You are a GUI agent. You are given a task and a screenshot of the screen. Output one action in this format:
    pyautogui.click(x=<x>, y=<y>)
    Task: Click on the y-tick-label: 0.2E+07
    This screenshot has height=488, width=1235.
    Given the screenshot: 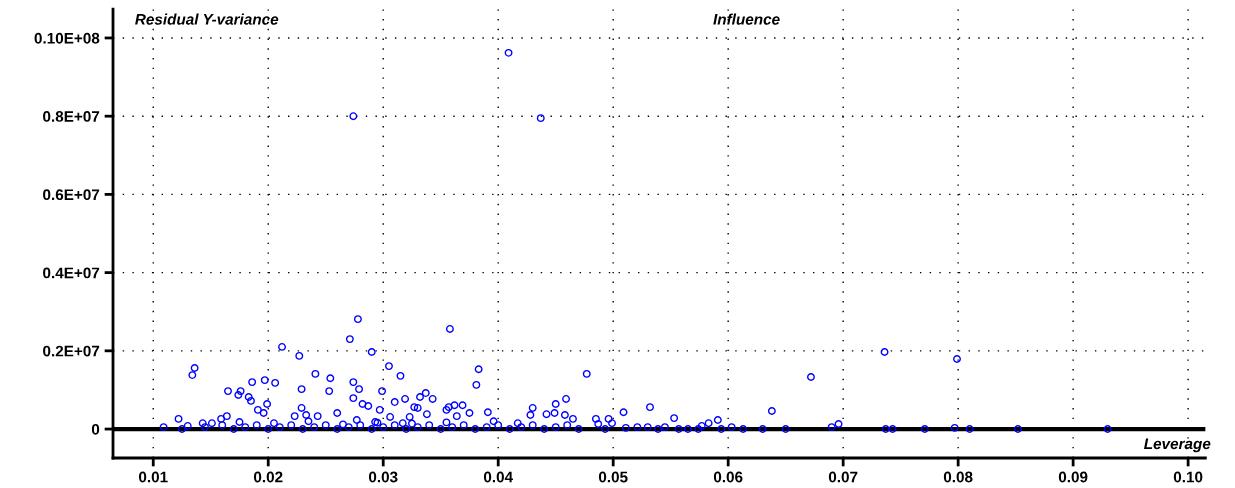 What is the action you would take?
    pyautogui.click(x=71, y=351)
    